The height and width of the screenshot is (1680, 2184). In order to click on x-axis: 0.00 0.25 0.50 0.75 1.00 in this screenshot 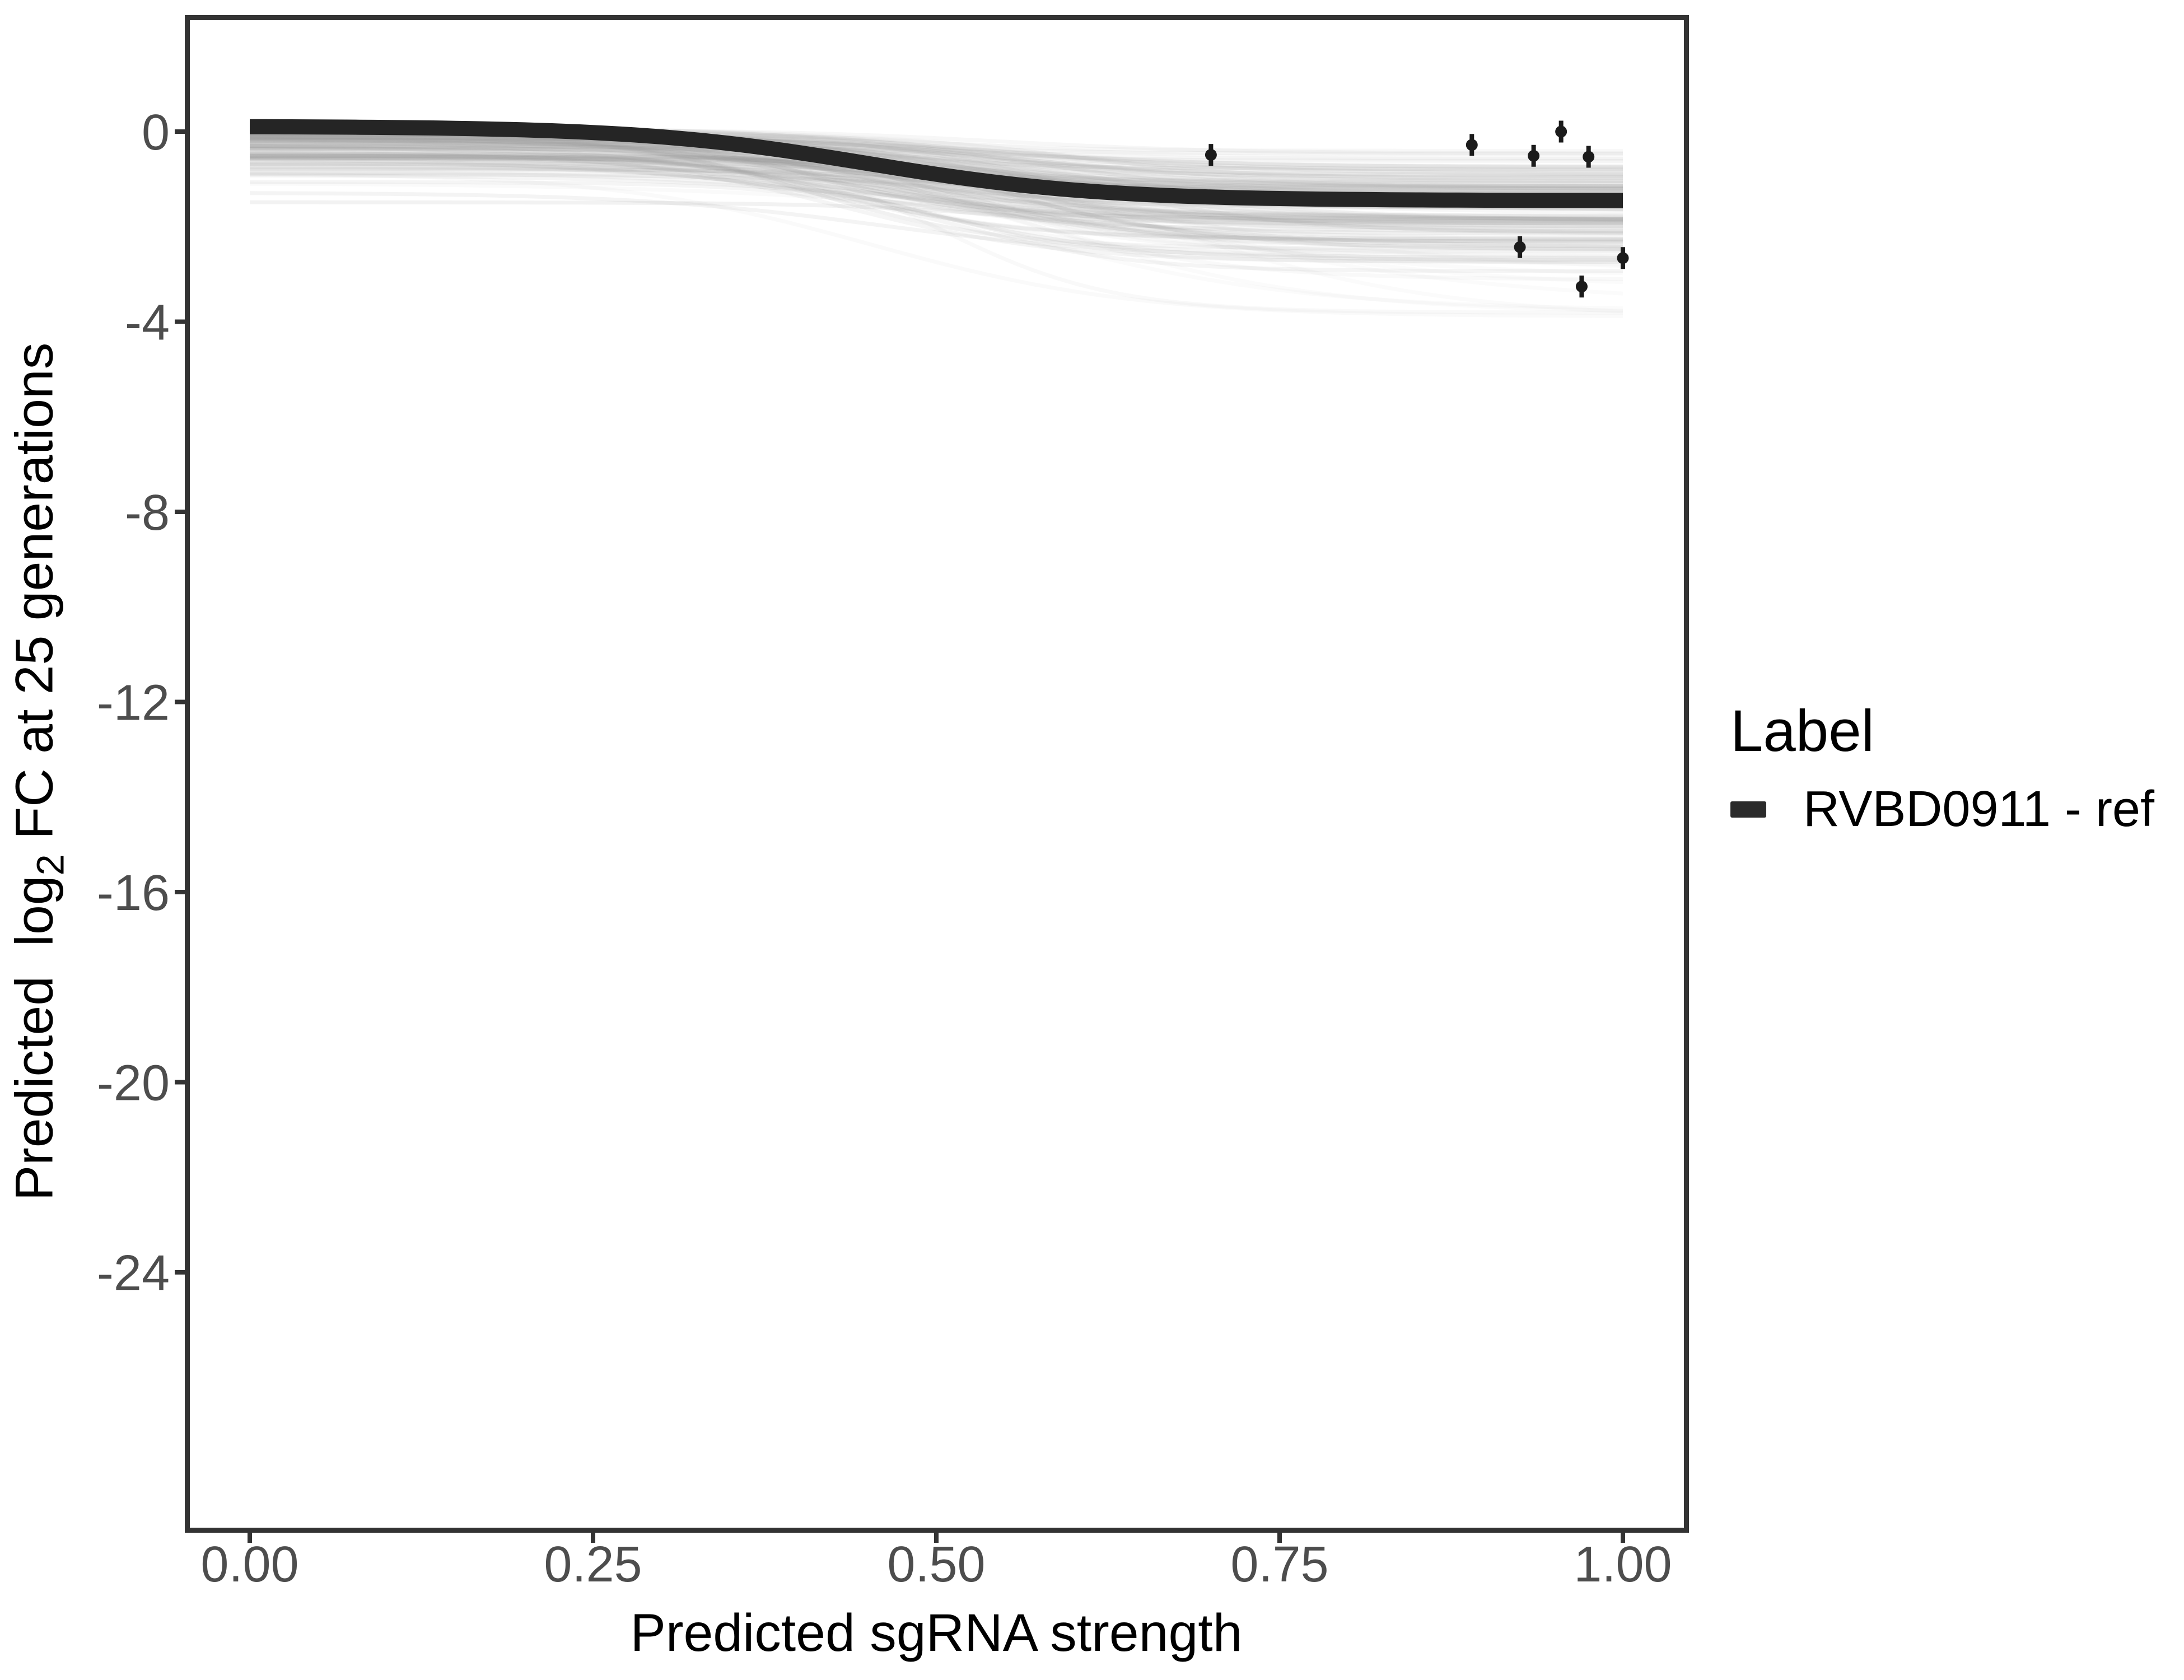, I will do `click(936, 1563)`.